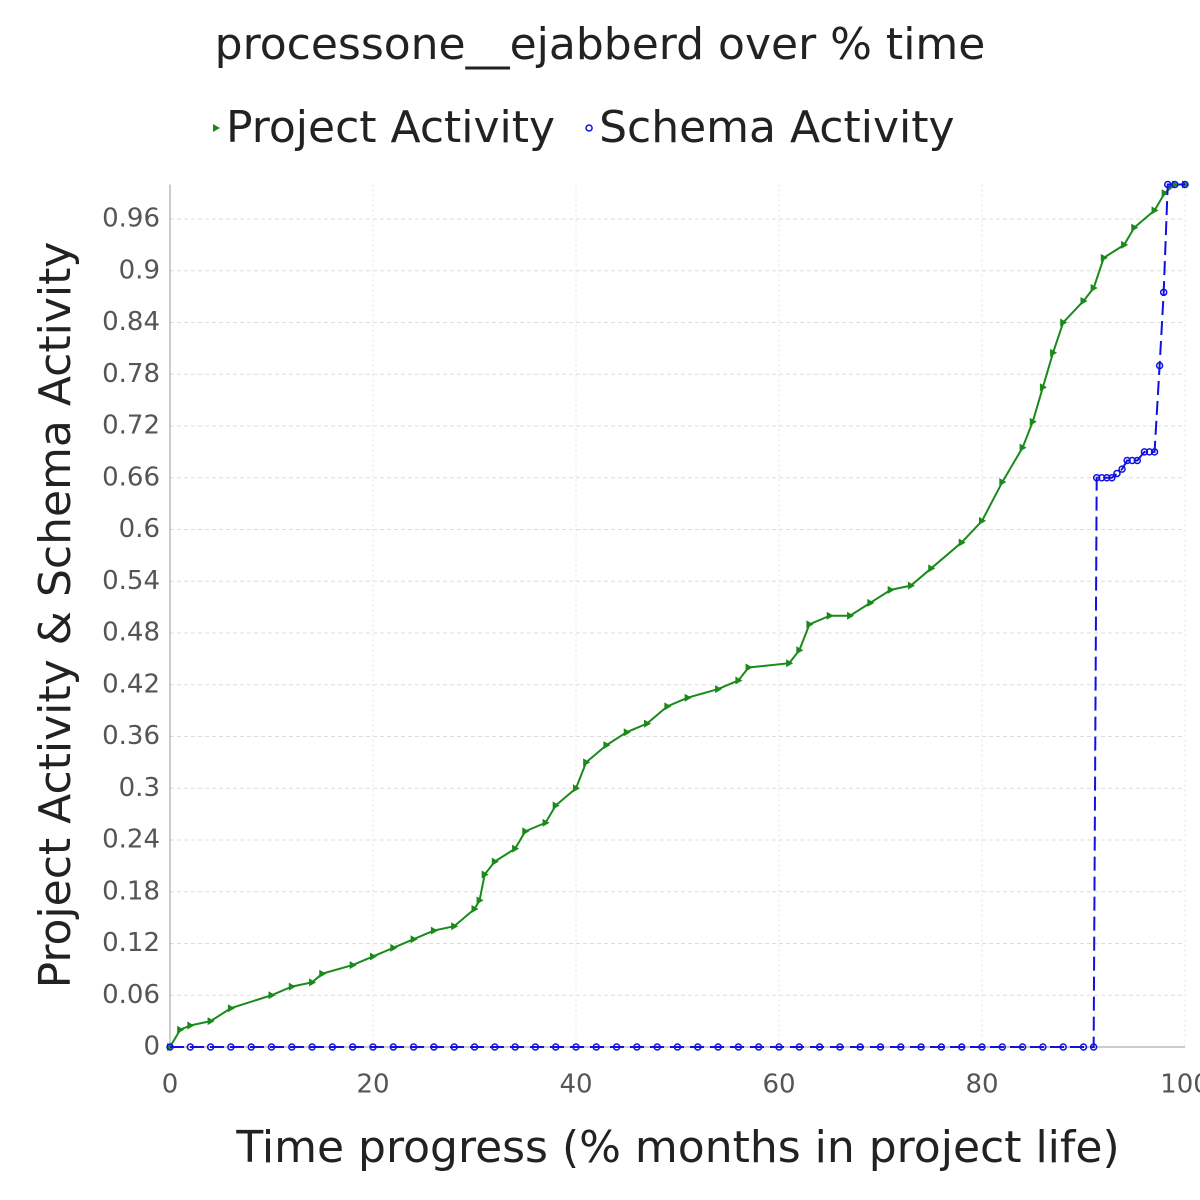  What do you see at coordinates (170, 1085) in the screenshot?
I see `x-tick-label: 0` at bounding box center [170, 1085].